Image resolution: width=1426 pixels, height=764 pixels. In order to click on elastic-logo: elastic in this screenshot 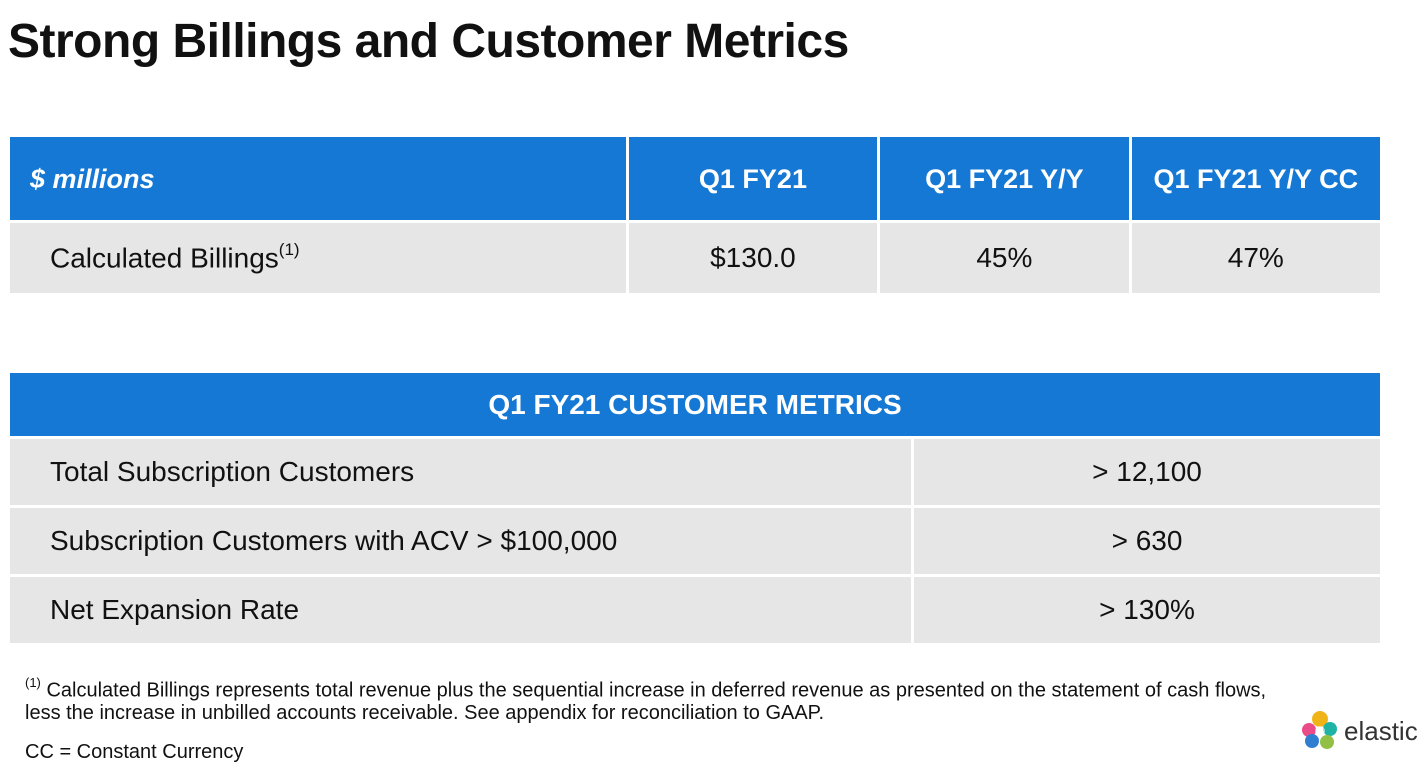, I will do `click(1359, 731)`.